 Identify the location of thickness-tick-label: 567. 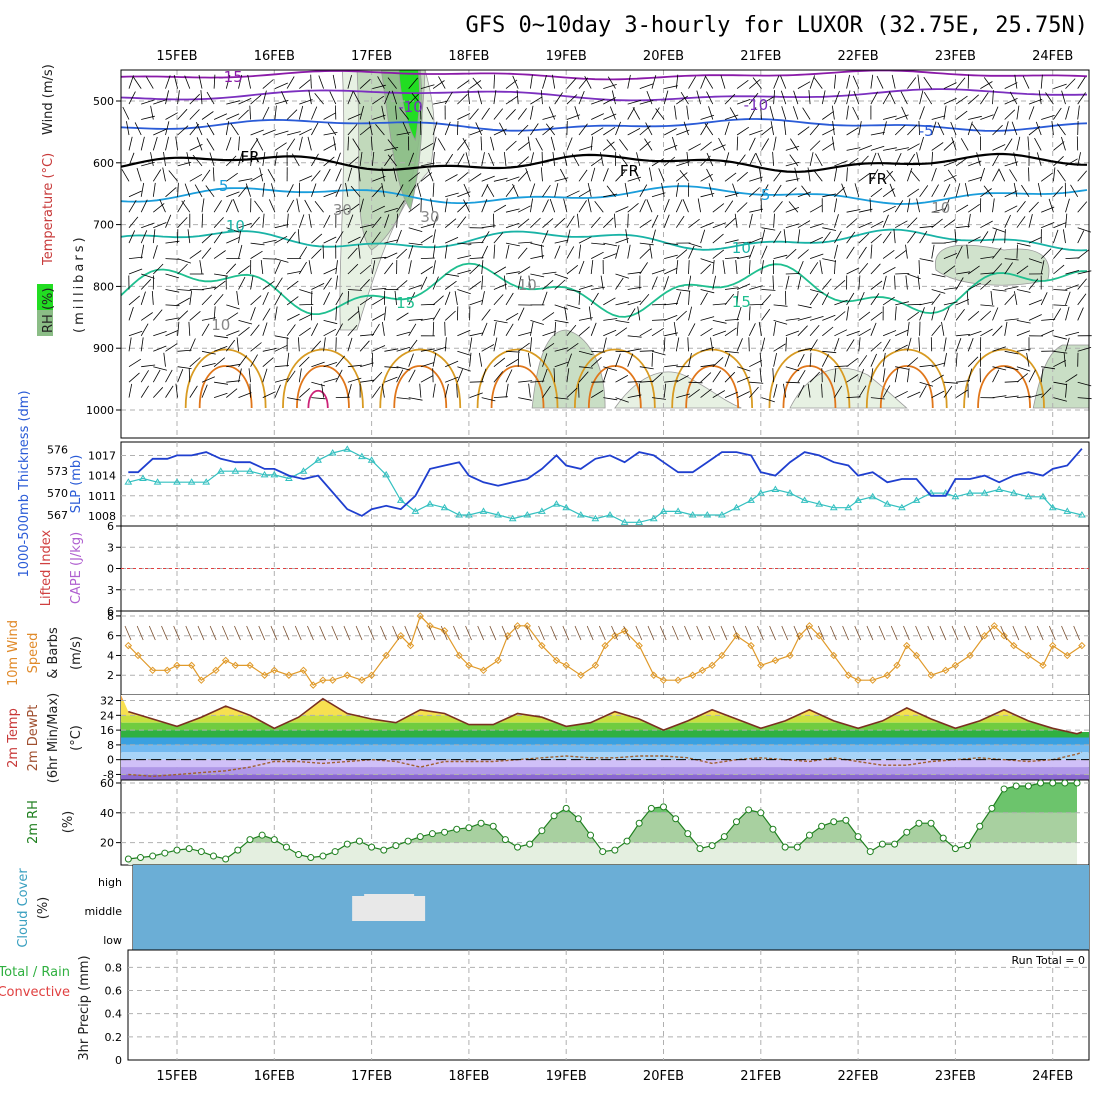
(57, 515).